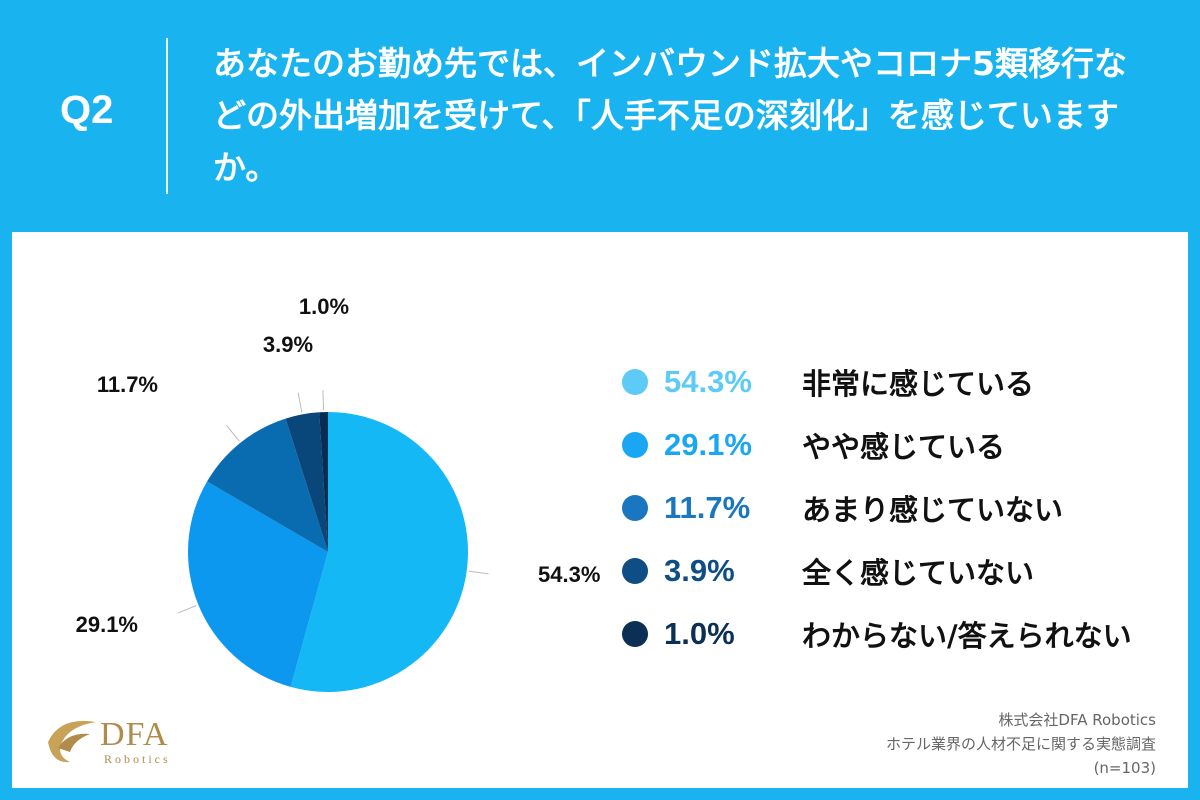 The height and width of the screenshot is (800, 1200). I want to click on sample-size: (n=103), so click(1124, 768).